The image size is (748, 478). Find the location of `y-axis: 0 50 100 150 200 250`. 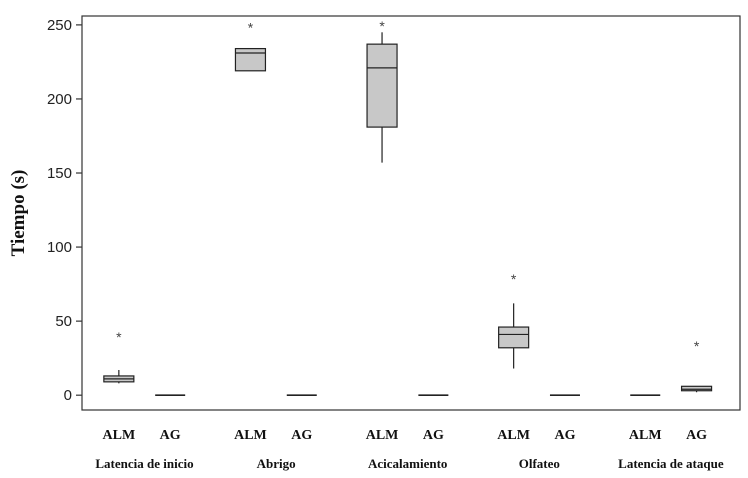

y-axis: 0 50 100 150 200 250 is located at coordinates (64, 210).